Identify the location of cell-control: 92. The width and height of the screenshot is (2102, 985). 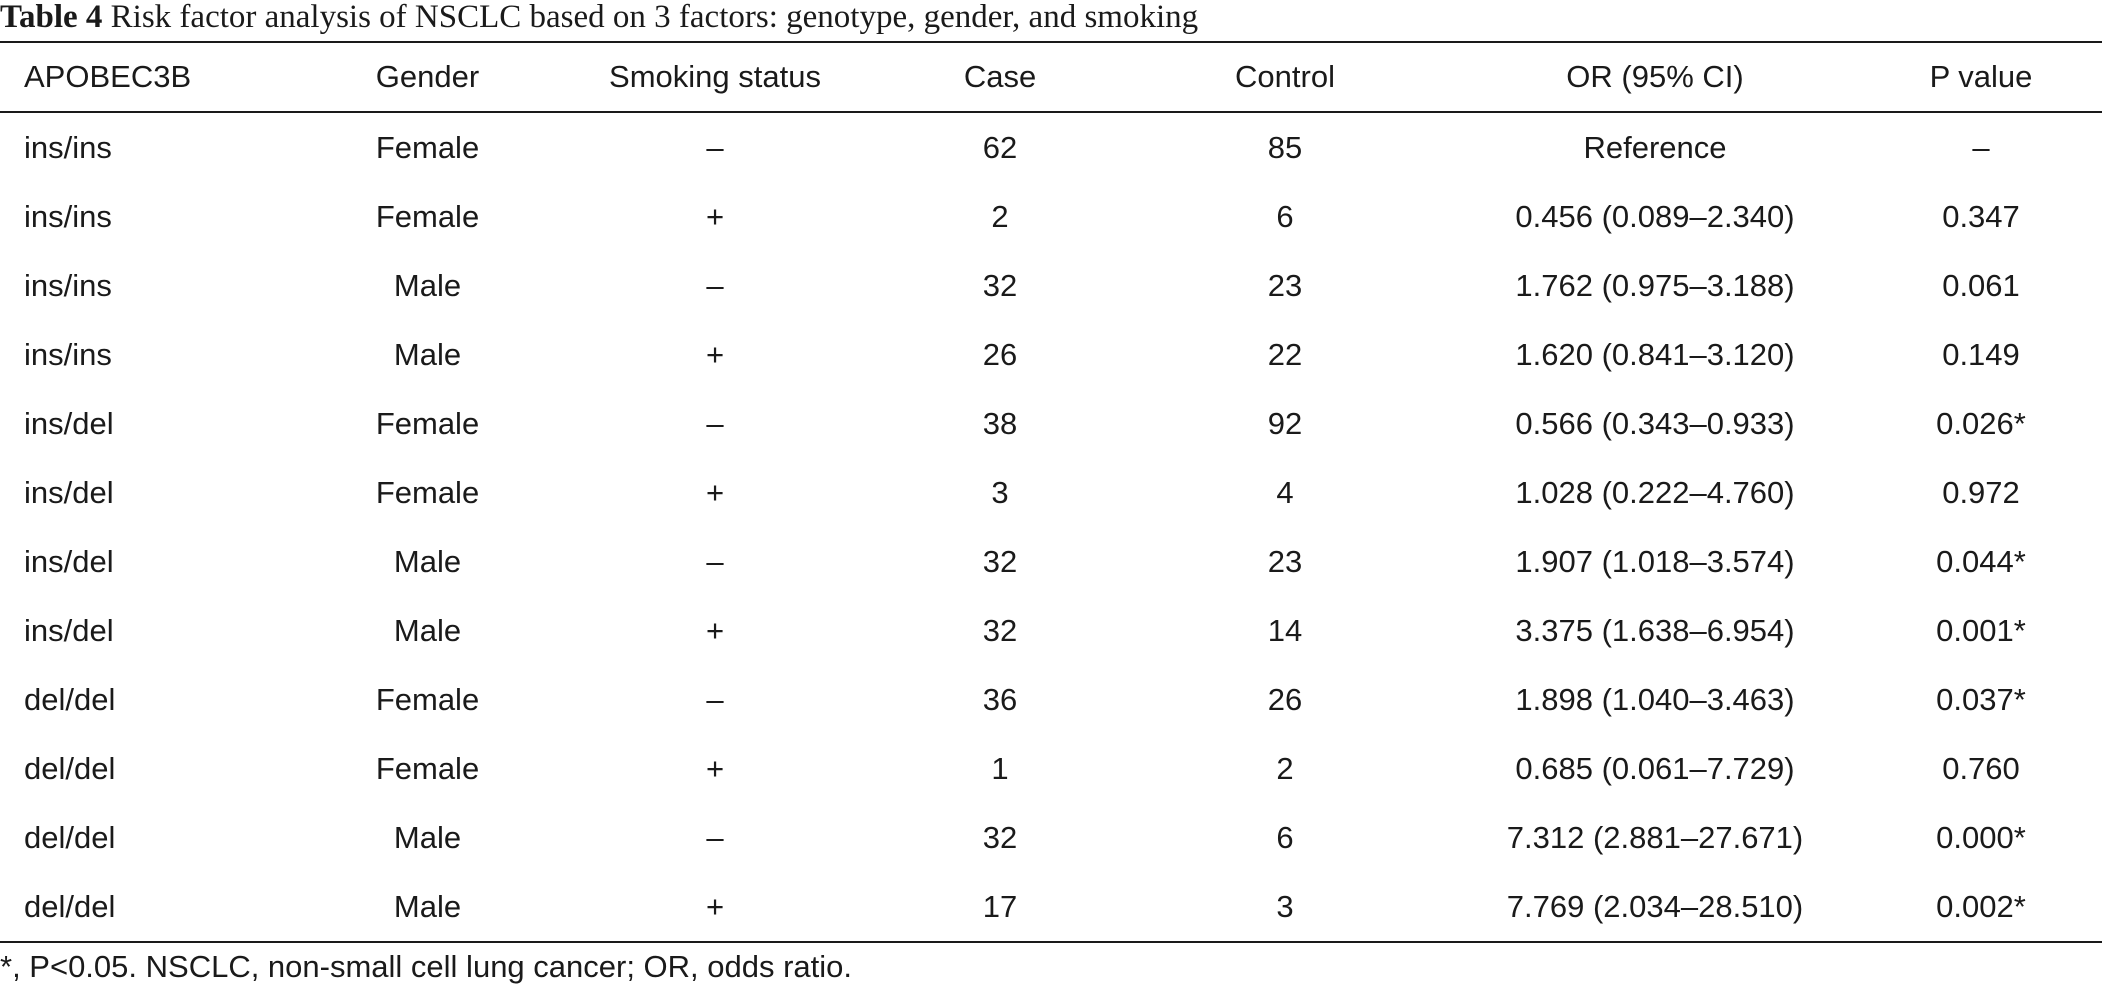
(1285, 423).